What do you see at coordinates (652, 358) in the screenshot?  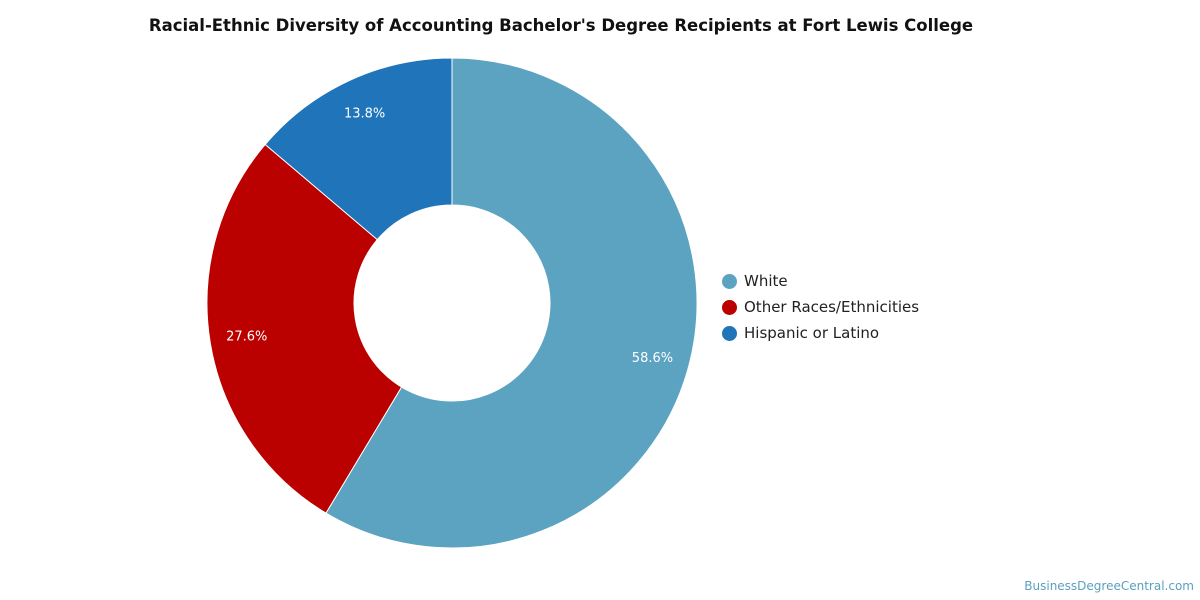 I see `slice-label-0: 58.6%` at bounding box center [652, 358].